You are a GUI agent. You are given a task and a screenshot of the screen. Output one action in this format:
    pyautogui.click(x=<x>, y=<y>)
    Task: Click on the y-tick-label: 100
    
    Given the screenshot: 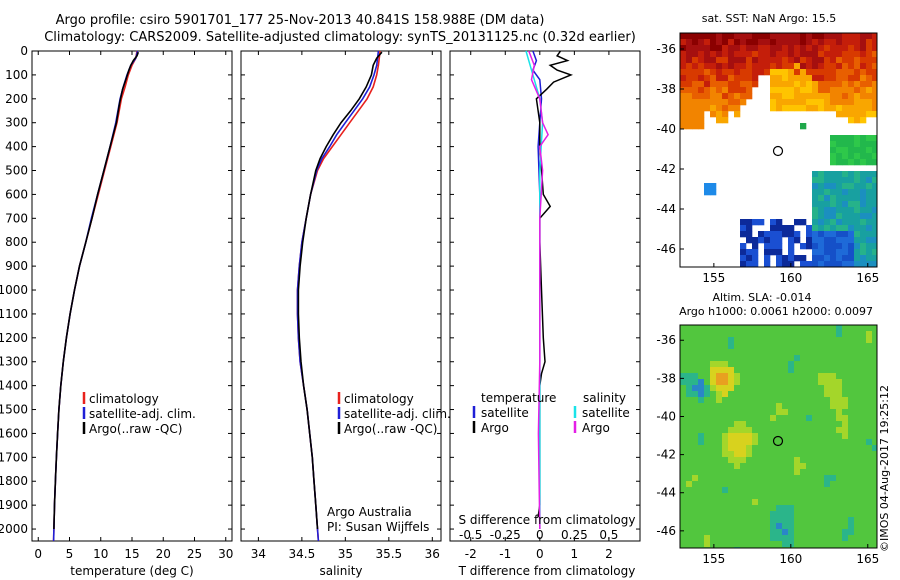 What is the action you would take?
    pyautogui.click(x=16, y=75)
    